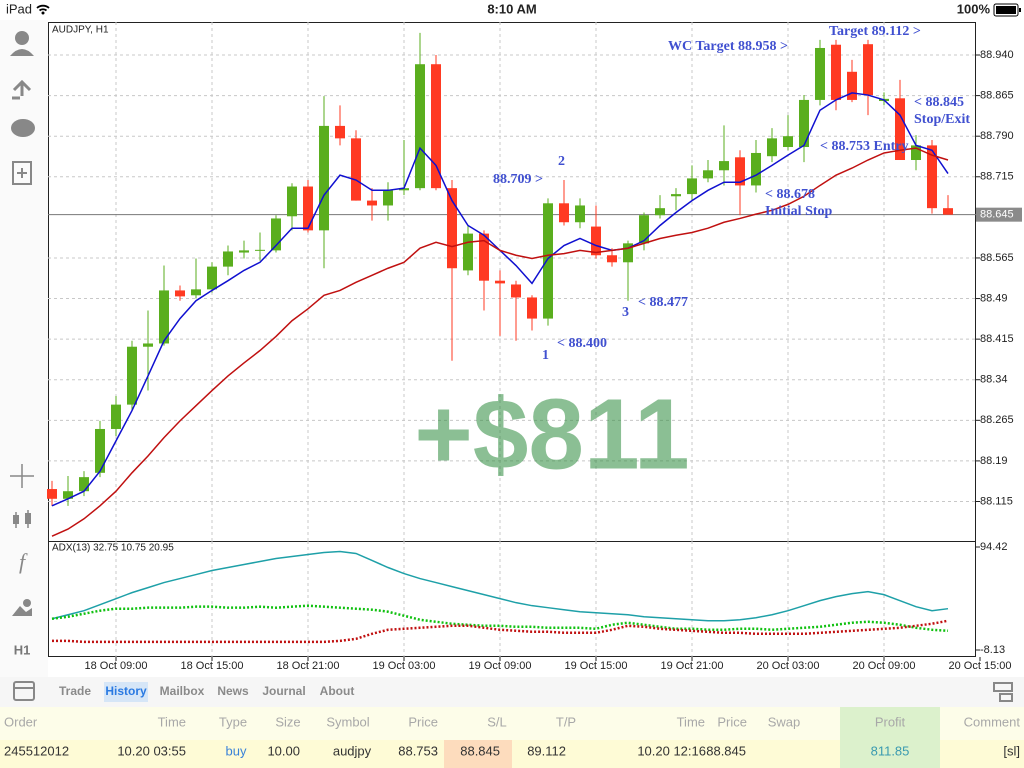  Describe the element at coordinates (22, 89) in the screenshot. I see `trade-icon` at that location.